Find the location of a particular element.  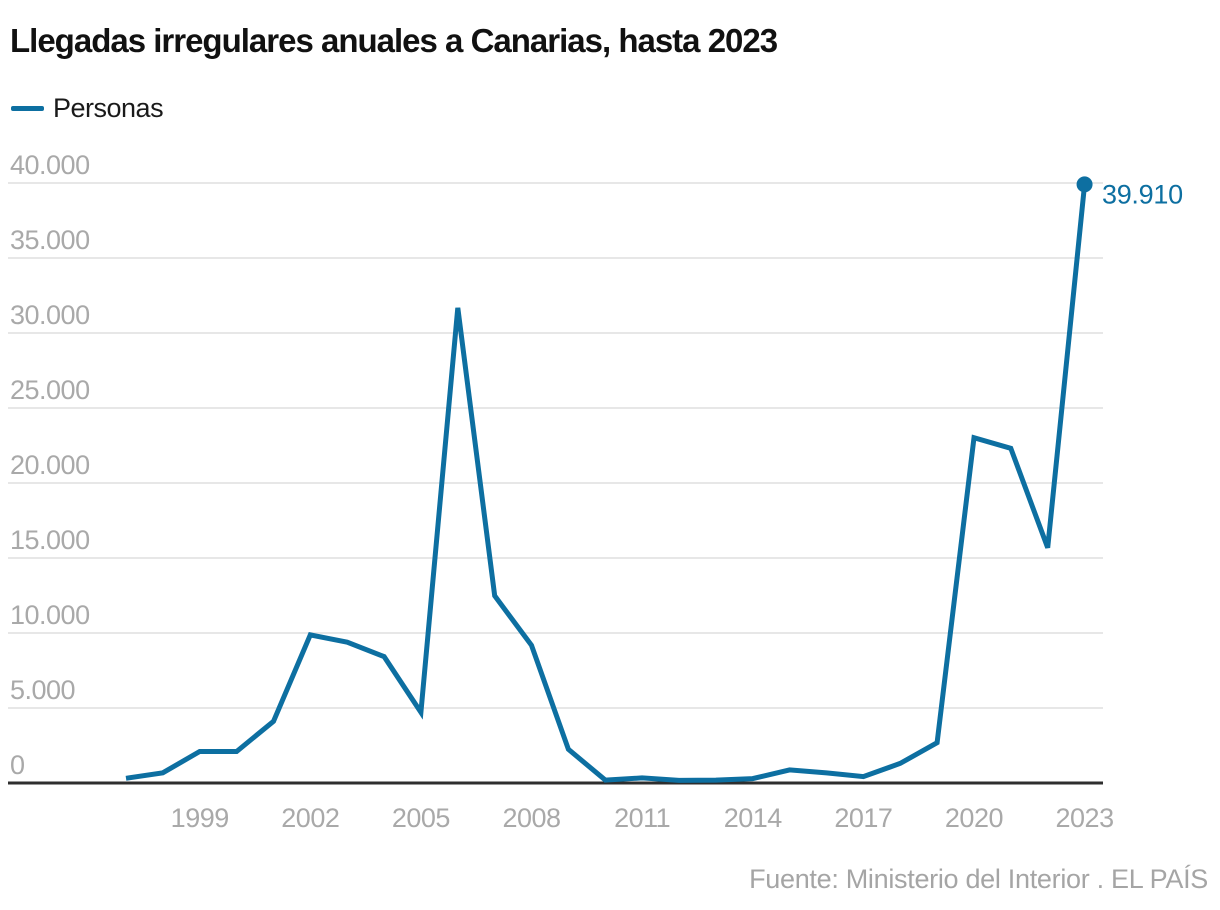

y-axis-label: 30.000 is located at coordinates (50, 315).